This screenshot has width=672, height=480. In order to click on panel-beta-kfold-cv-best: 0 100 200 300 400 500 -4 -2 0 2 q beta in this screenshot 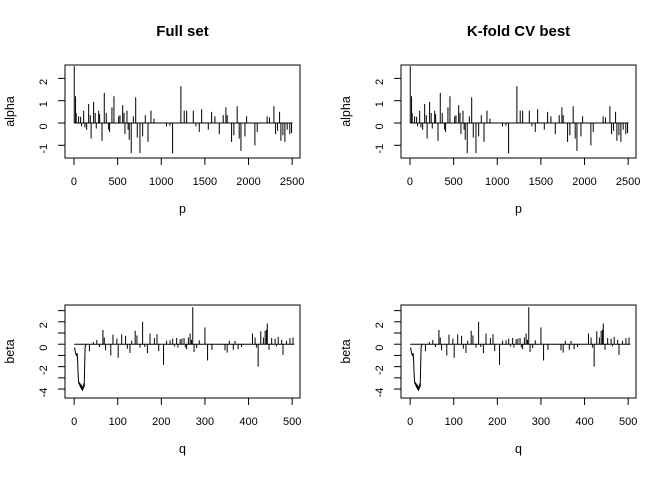, I will do `click(488, 380)`.